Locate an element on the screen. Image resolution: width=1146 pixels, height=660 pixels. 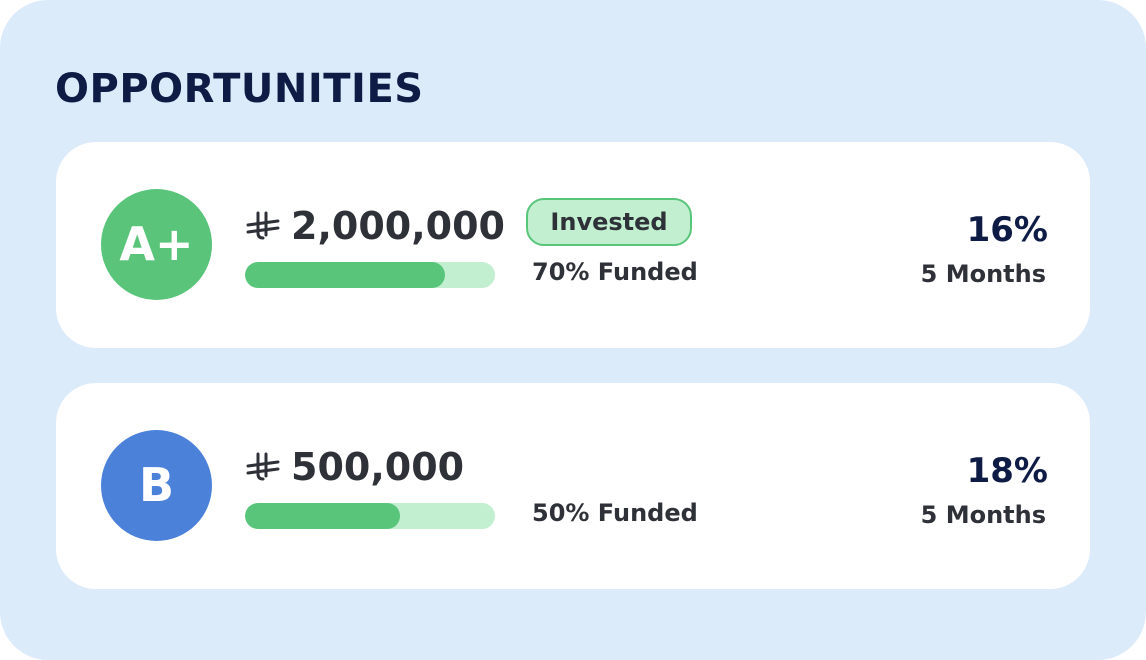
amount-value: 2,000,000 is located at coordinates (398, 226).